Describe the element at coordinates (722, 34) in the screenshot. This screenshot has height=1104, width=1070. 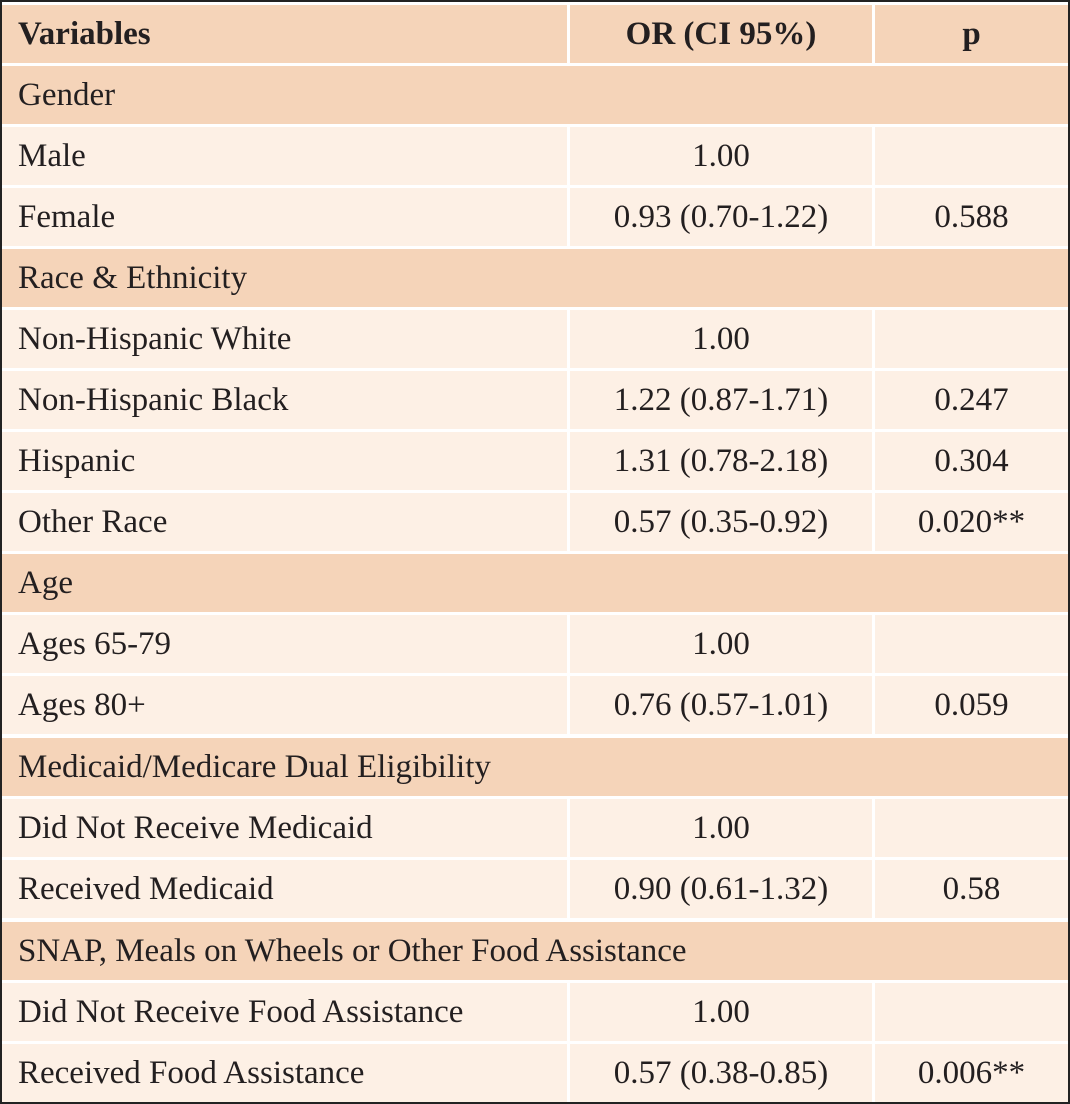
I see `header-or-ci: OR (CI 95%)` at that location.